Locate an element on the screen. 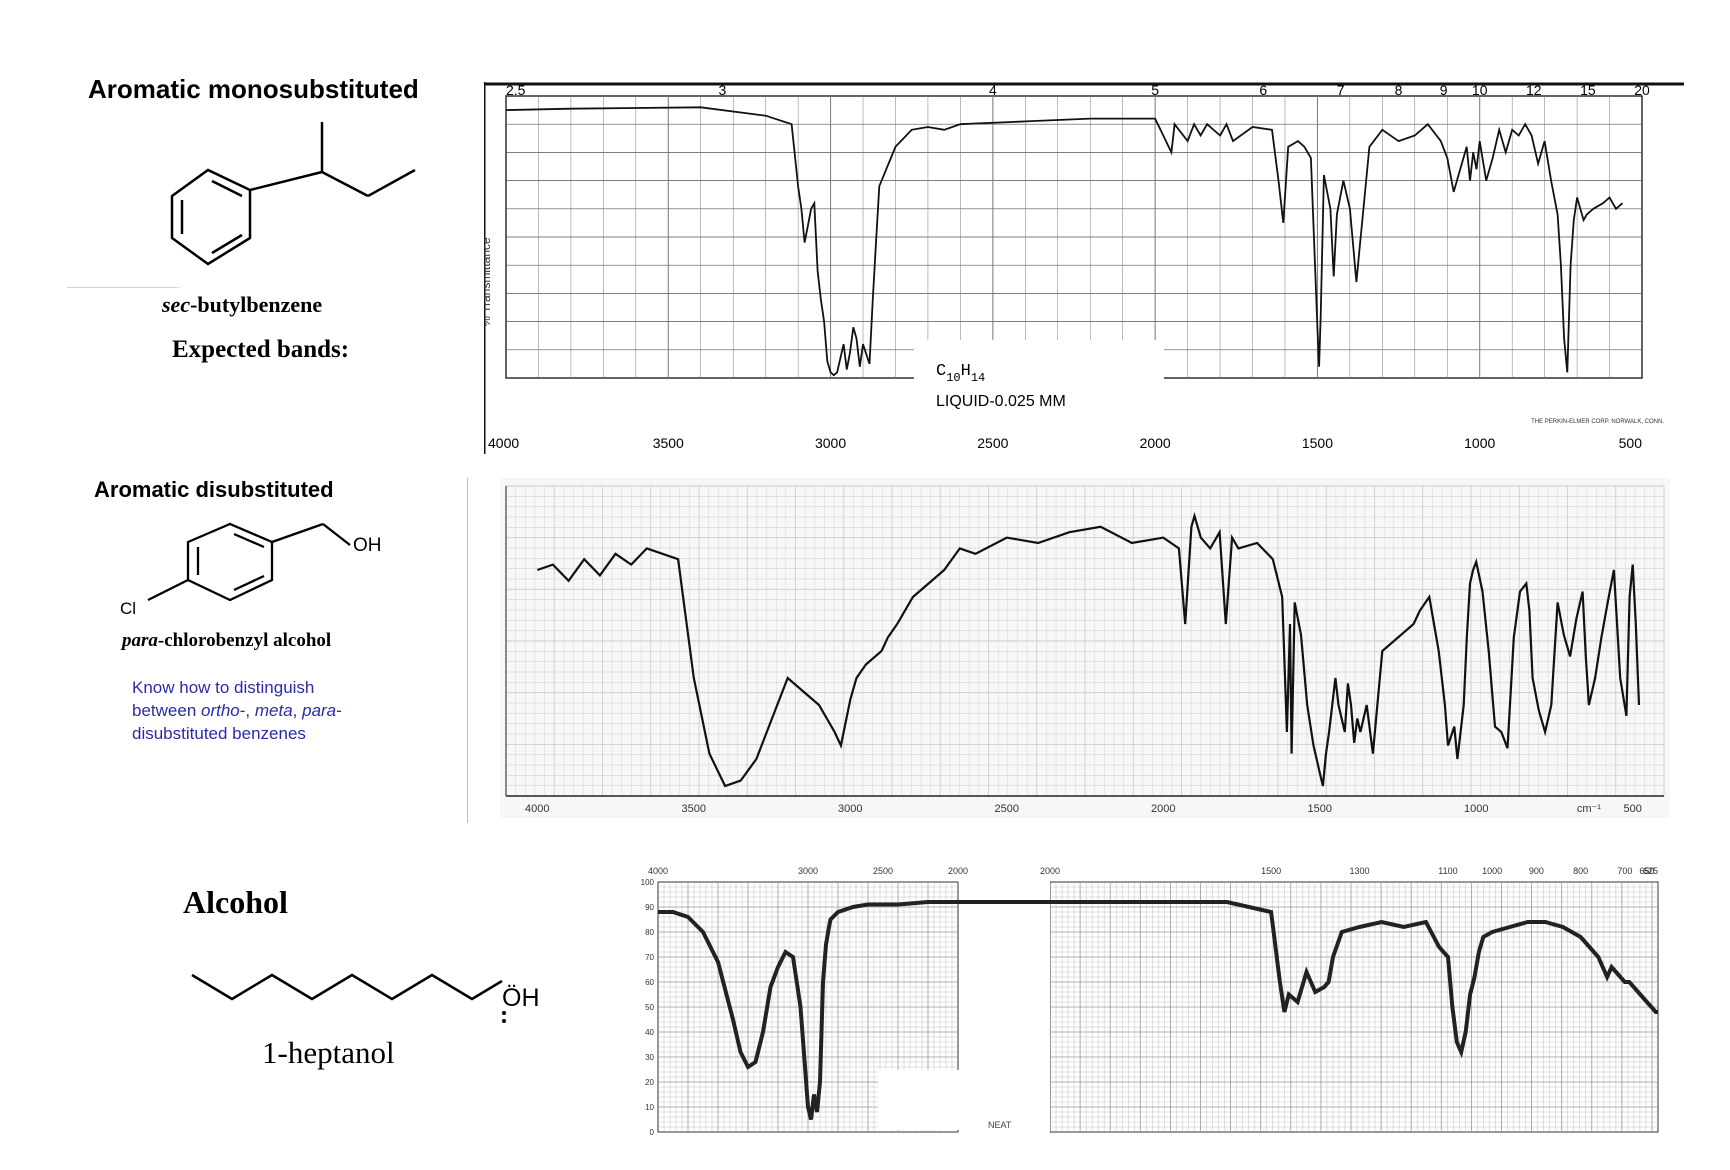  spec3-top-tick: 2500 is located at coordinates (883, 871).